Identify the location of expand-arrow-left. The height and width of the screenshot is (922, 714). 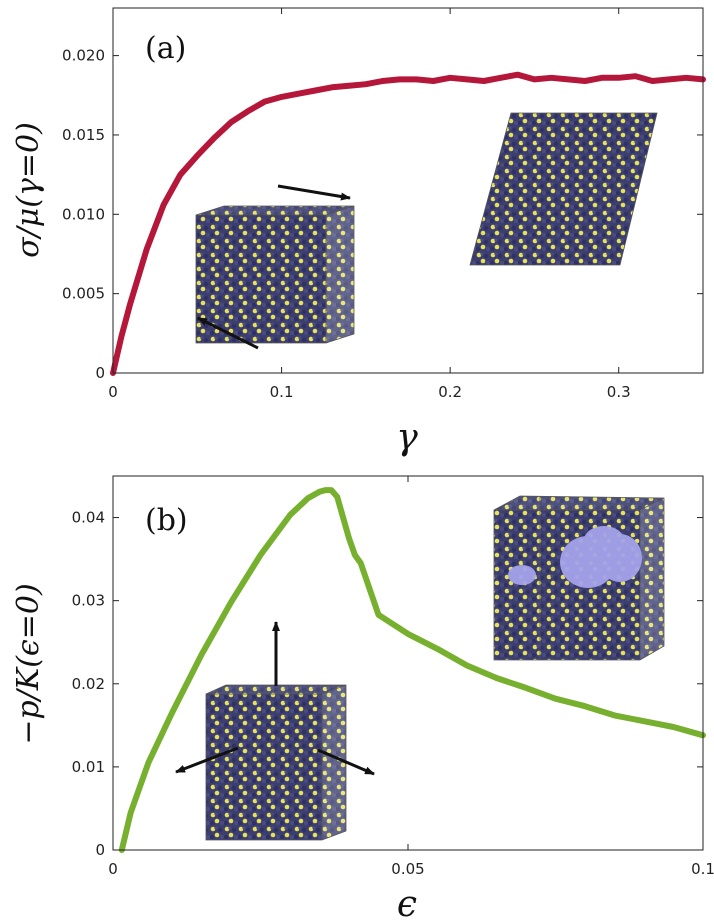
(207, 760).